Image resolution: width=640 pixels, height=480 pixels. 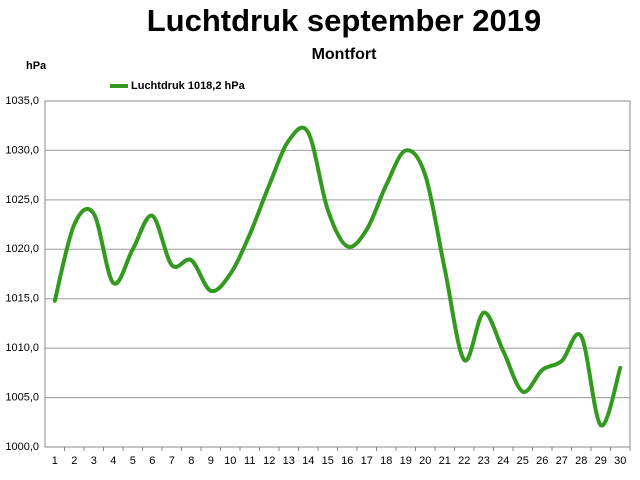 What do you see at coordinates (601, 461) in the screenshot?
I see `x-tick-label: 29` at bounding box center [601, 461].